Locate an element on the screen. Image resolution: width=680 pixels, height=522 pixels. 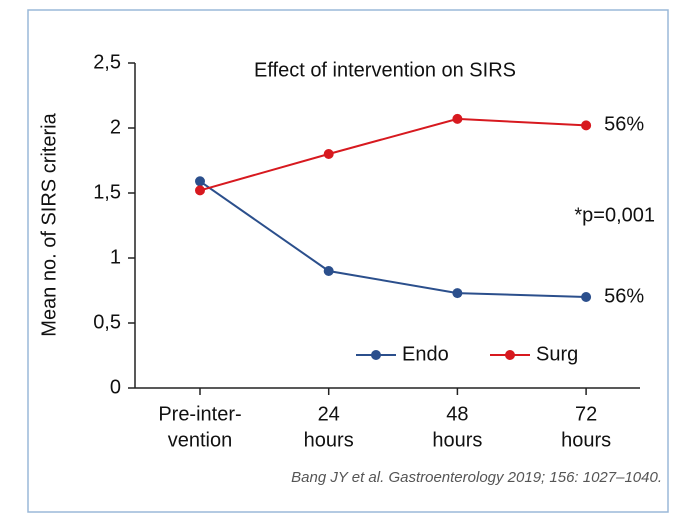
x-tick-label: 72 is located at coordinates (586, 414).